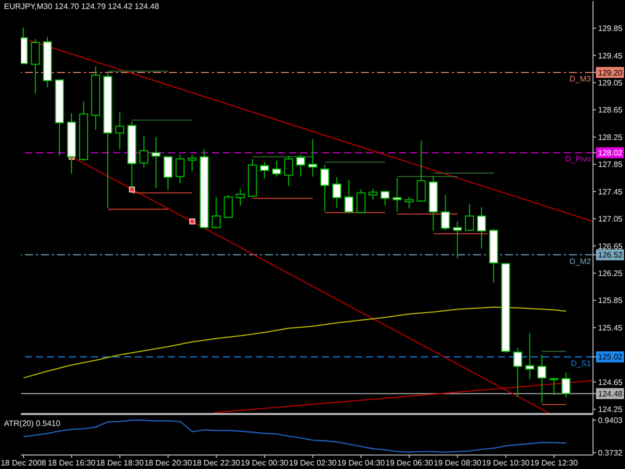 This screenshot has width=625, height=469. What do you see at coordinates (120, 463) in the screenshot?
I see `x-tick-label: 18 Dec 18:30` at bounding box center [120, 463].